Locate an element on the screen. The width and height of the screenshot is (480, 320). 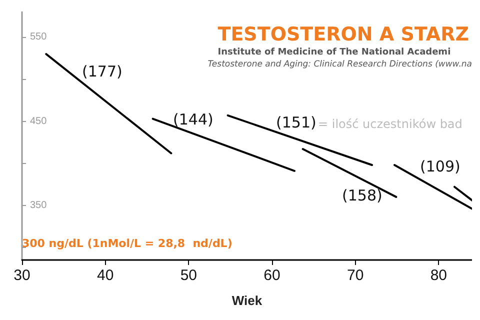
y-tick-label: 350 is located at coordinates (39, 205).